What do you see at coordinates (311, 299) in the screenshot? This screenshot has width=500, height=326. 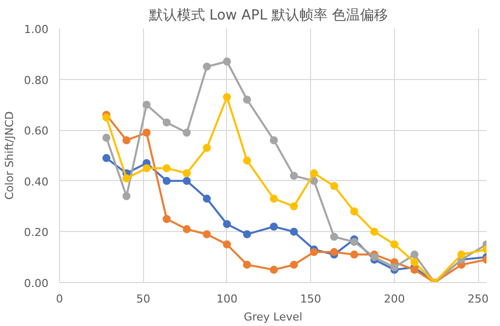 I see `x-tick-label: 150` at bounding box center [311, 299].